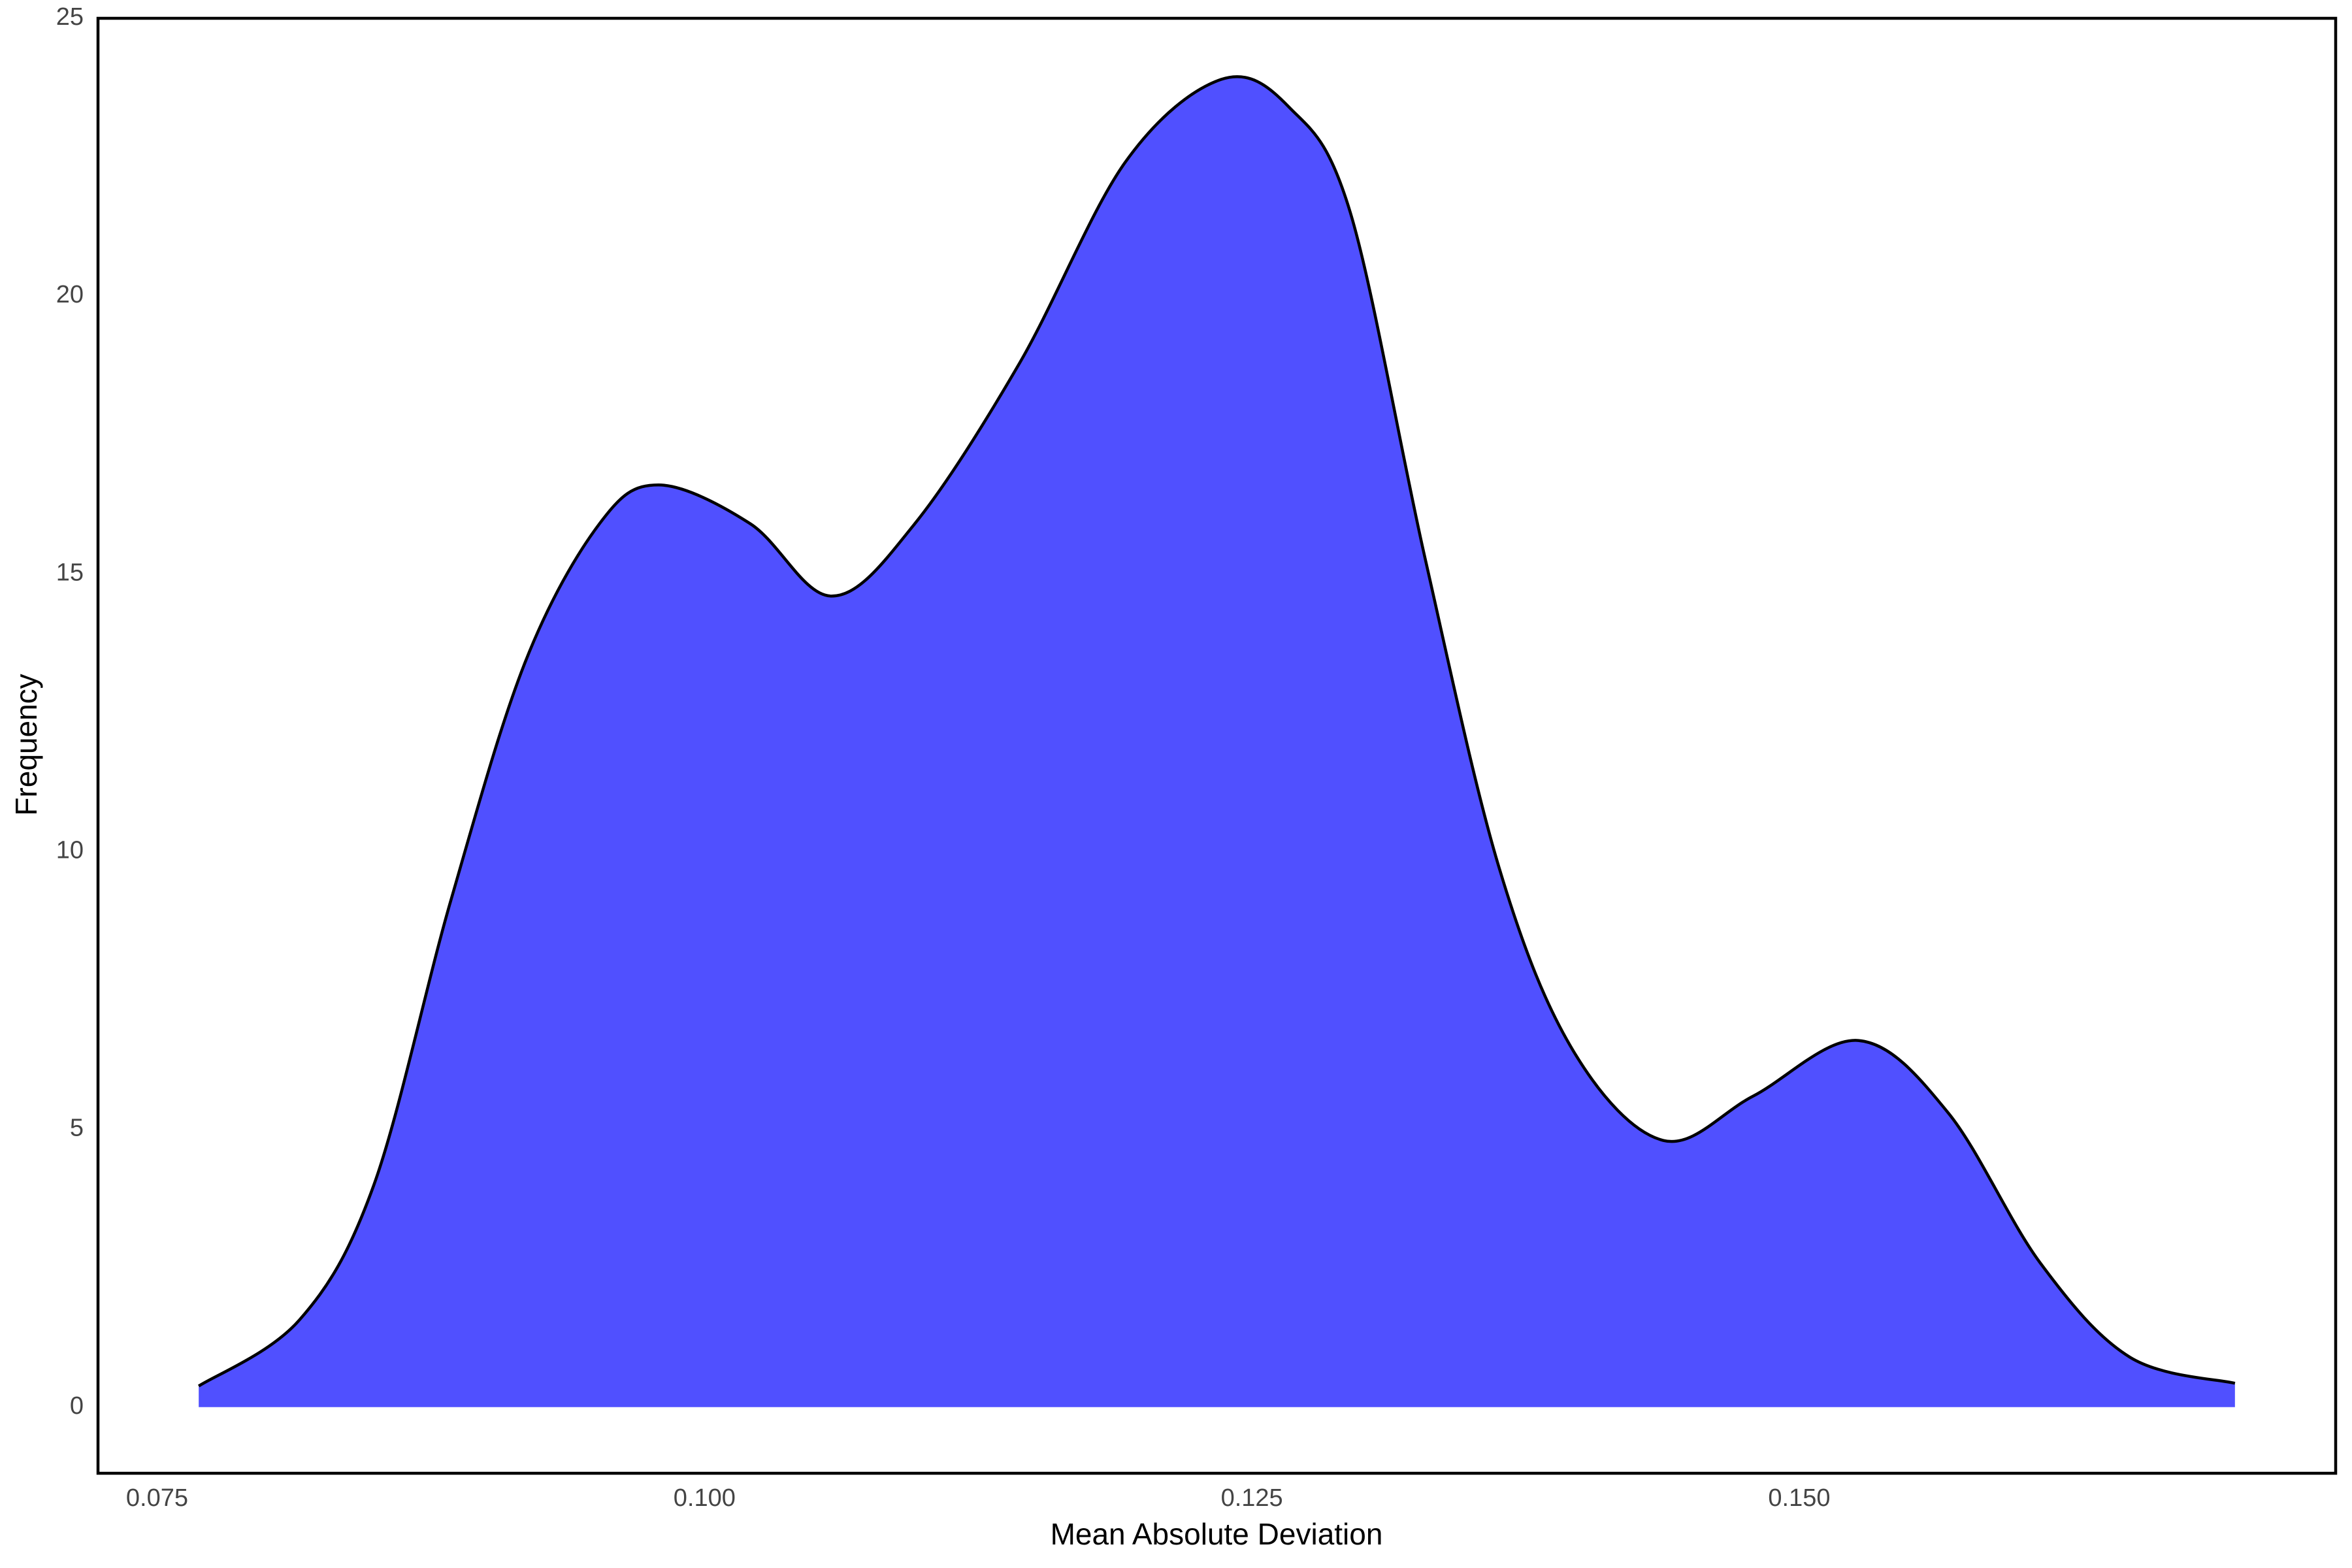  What do you see at coordinates (26, 744) in the screenshot?
I see `y-axis-title: Frequency` at bounding box center [26, 744].